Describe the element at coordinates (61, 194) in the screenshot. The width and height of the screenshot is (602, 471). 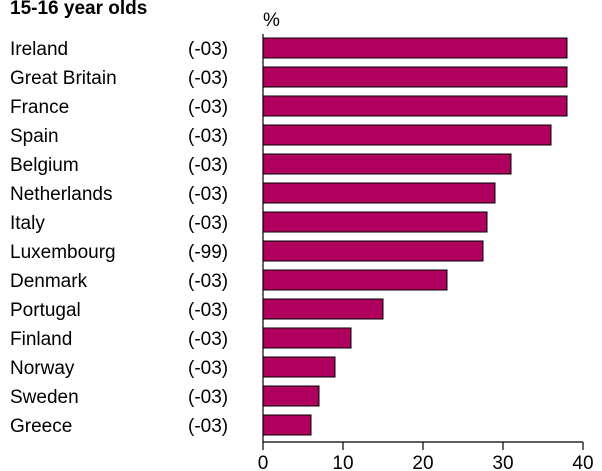
I see `category-label: Netherlands` at that location.